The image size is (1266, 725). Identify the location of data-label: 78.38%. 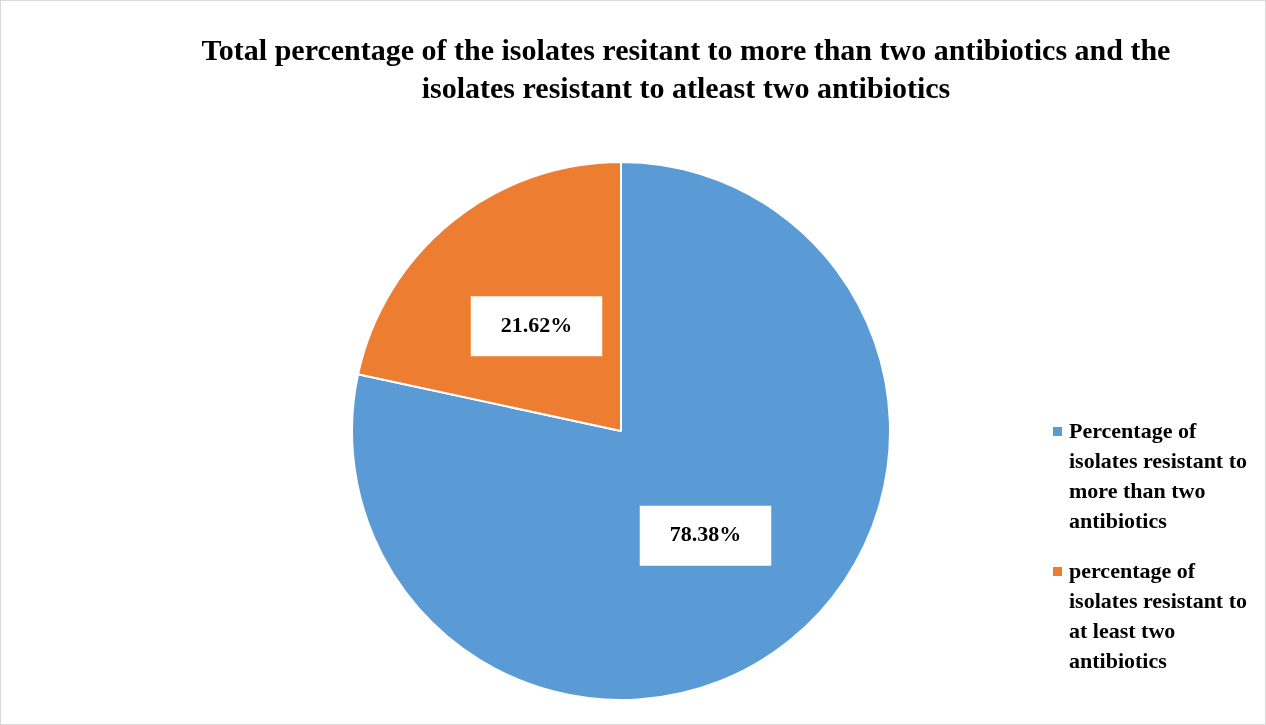
(705, 534).